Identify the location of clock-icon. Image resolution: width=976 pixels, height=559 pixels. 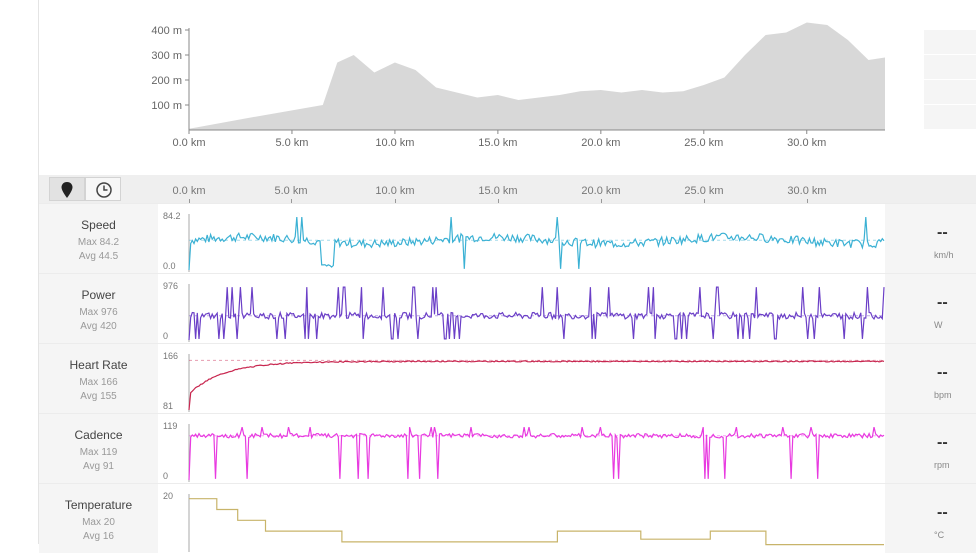
(104, 190).